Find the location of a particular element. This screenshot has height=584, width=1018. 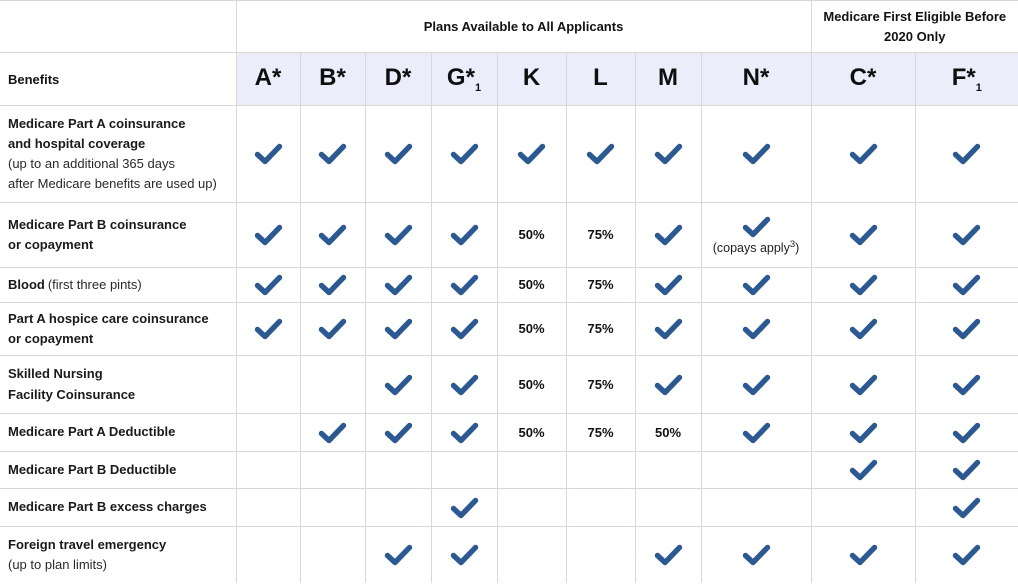

cell-skilled-nursing-A is located at coordinates (268, 384).